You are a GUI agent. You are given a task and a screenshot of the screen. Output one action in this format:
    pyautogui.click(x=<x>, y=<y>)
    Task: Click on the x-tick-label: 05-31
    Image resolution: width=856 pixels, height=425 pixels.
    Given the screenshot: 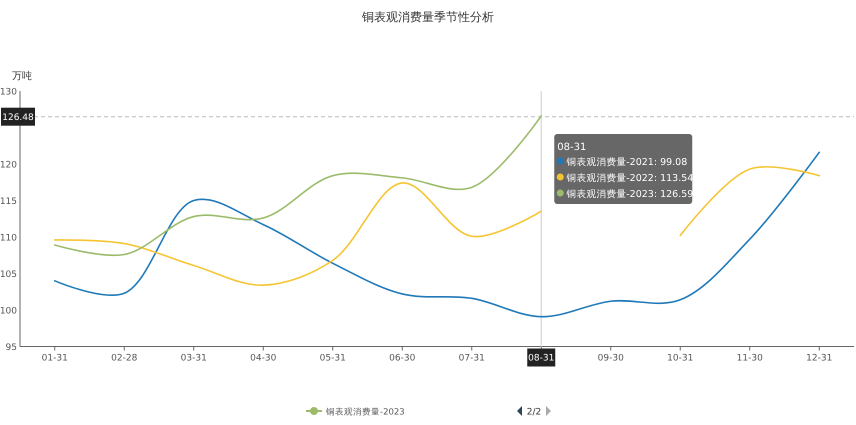 What is the action you would take?
    pyautogui.click(x=333, y=359)
    